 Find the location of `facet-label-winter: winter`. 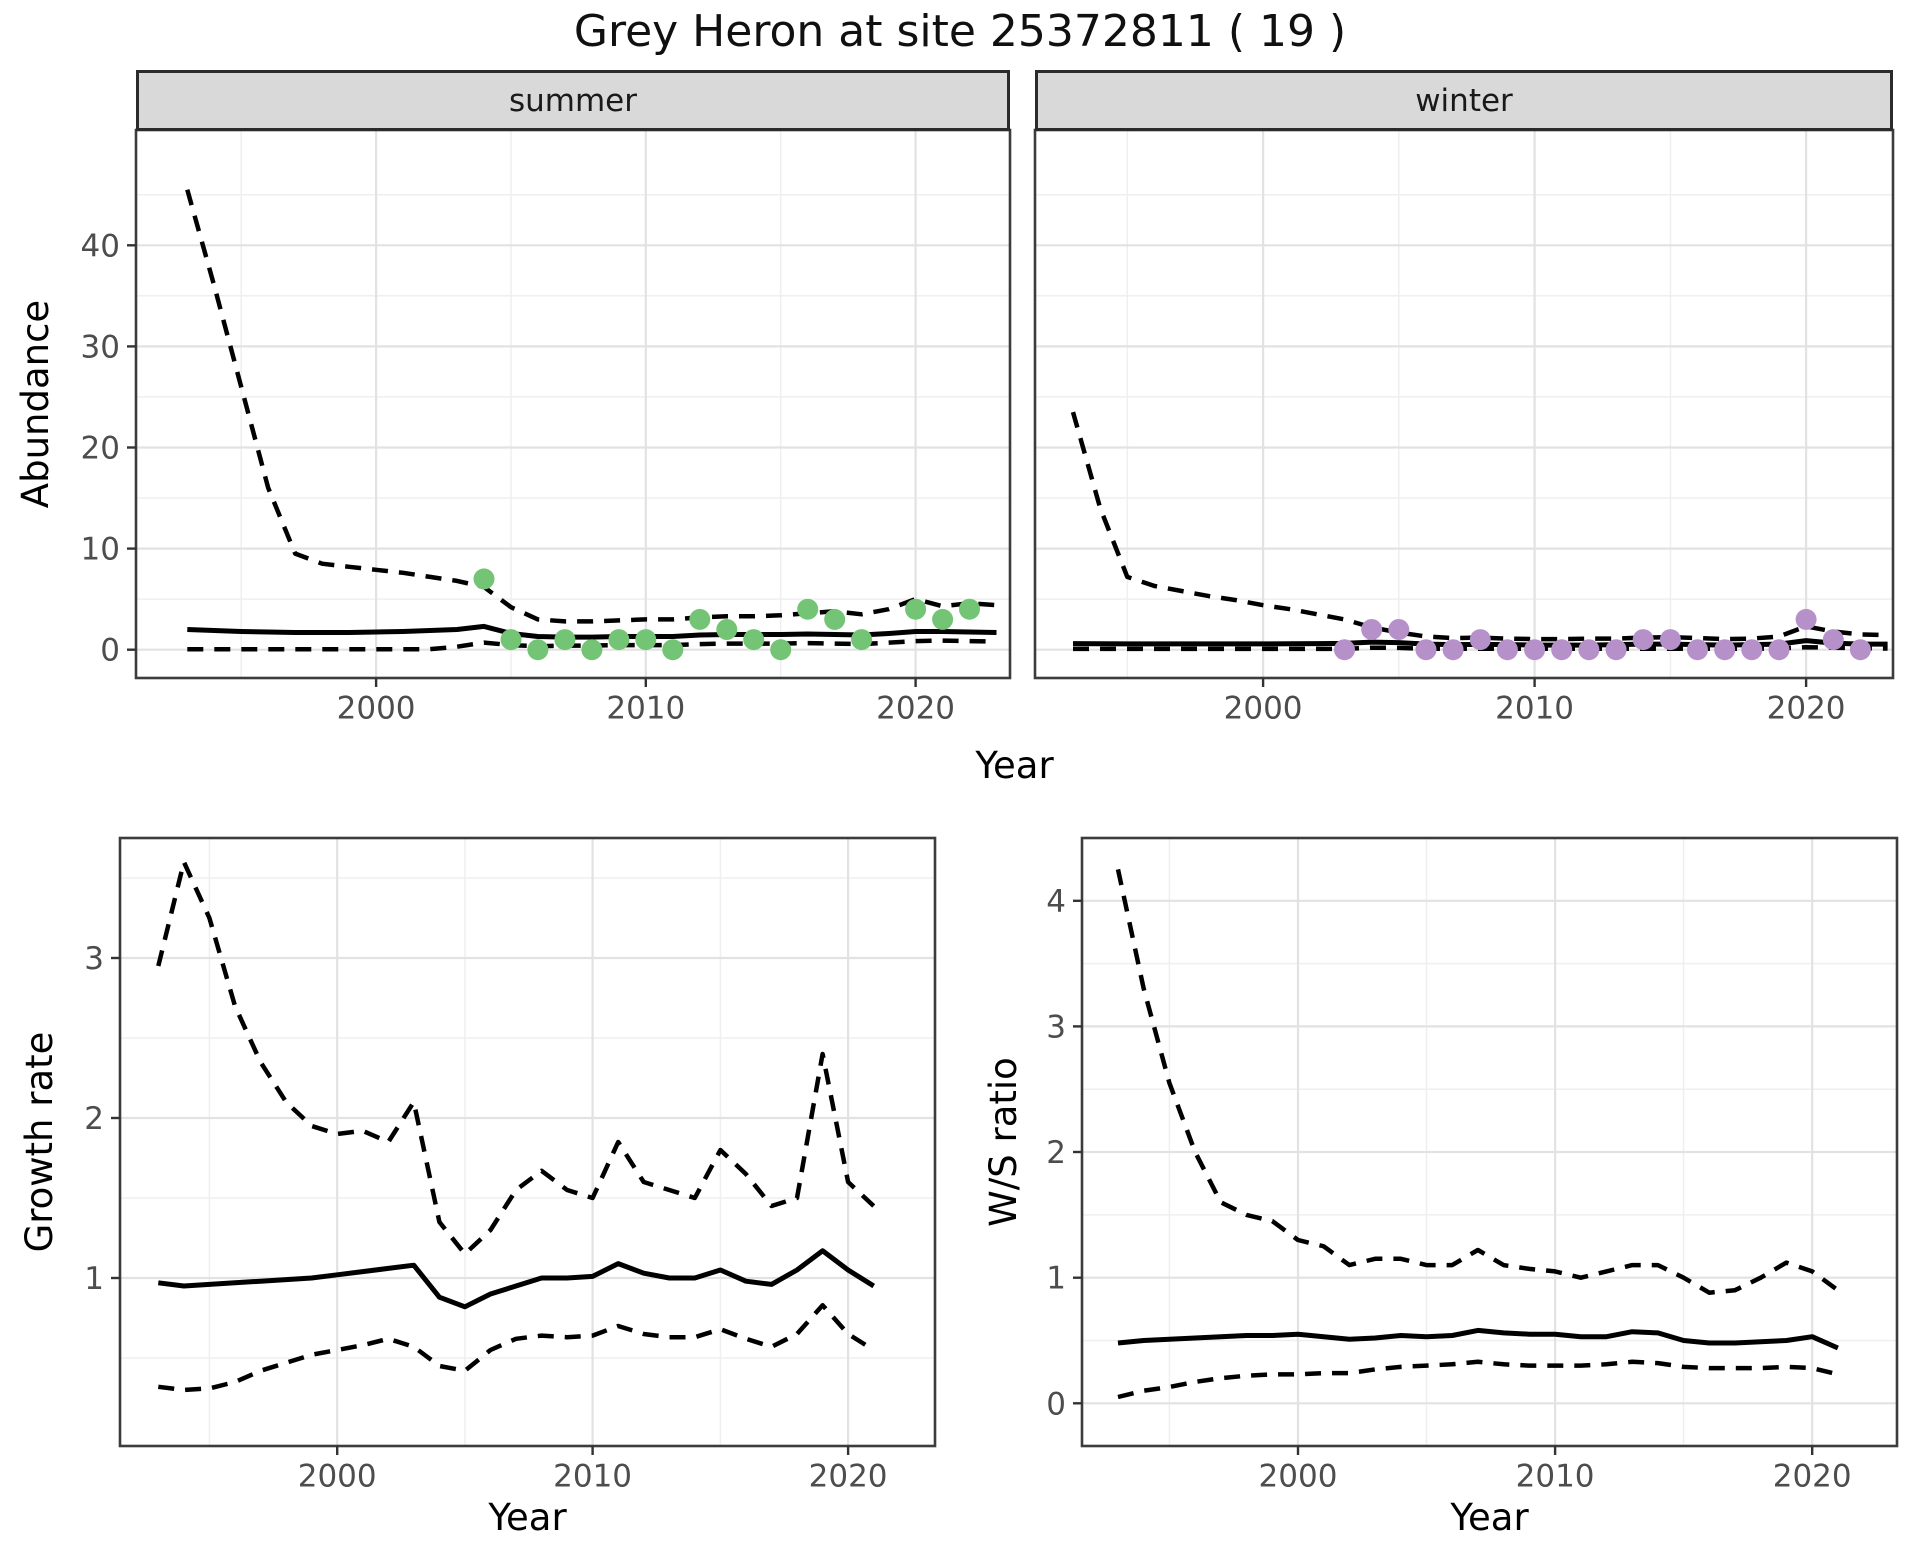

facet-label-winter: winter is located at coordinates (1464, 100).